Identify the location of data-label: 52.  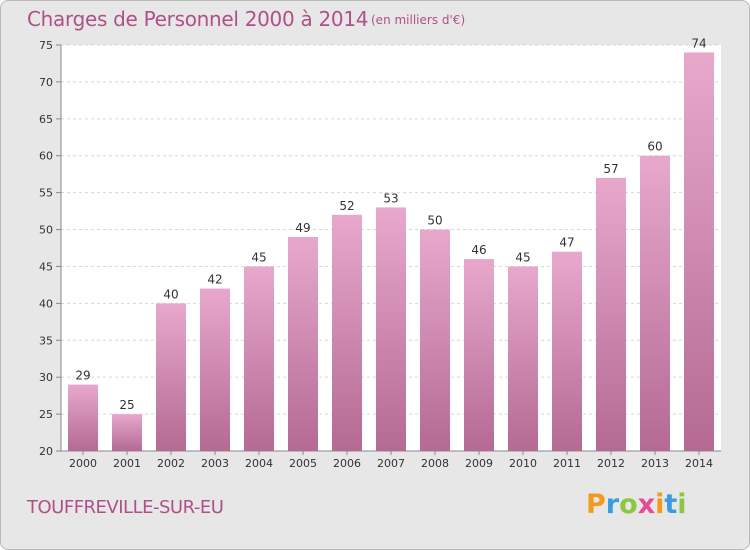
(346, 206).